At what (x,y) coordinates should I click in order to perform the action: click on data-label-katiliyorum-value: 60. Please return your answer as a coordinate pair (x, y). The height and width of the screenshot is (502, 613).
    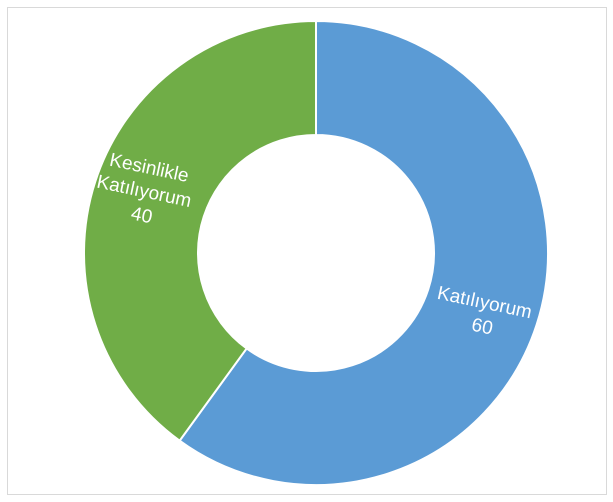
    Looking at the image, I should click on (482, 327).